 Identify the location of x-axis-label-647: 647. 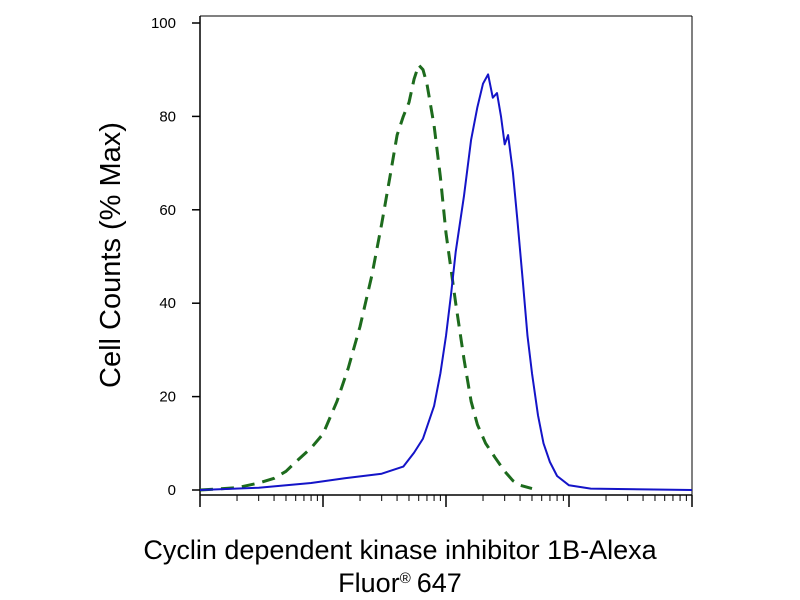
(439, 583).